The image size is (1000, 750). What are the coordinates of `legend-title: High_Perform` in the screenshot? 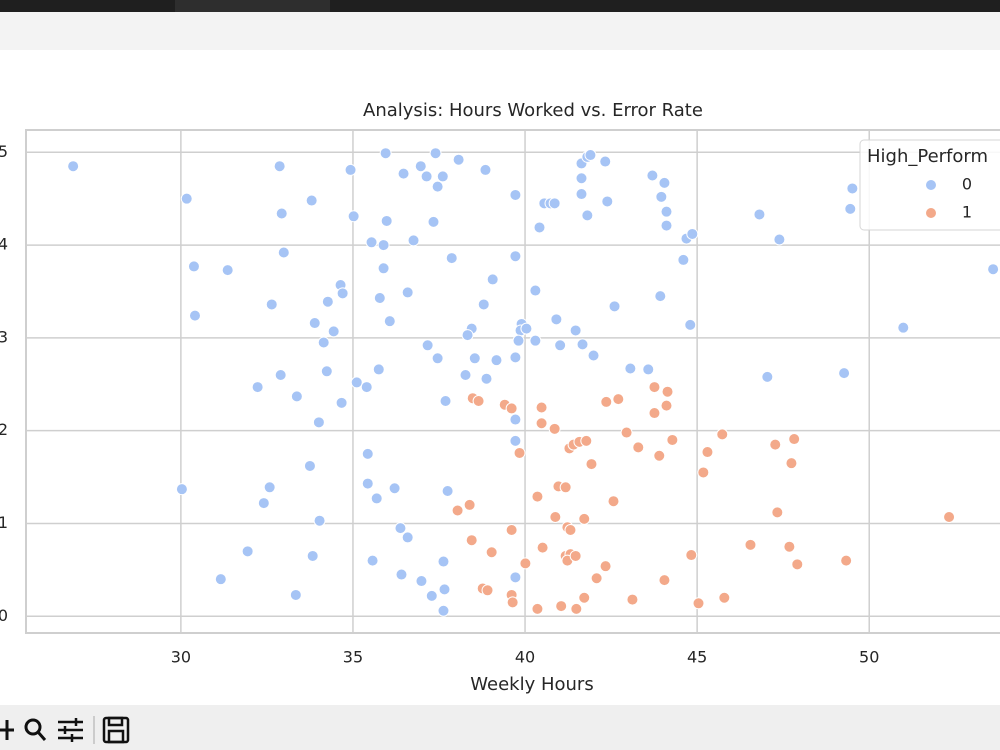 It's located at (927, 156).